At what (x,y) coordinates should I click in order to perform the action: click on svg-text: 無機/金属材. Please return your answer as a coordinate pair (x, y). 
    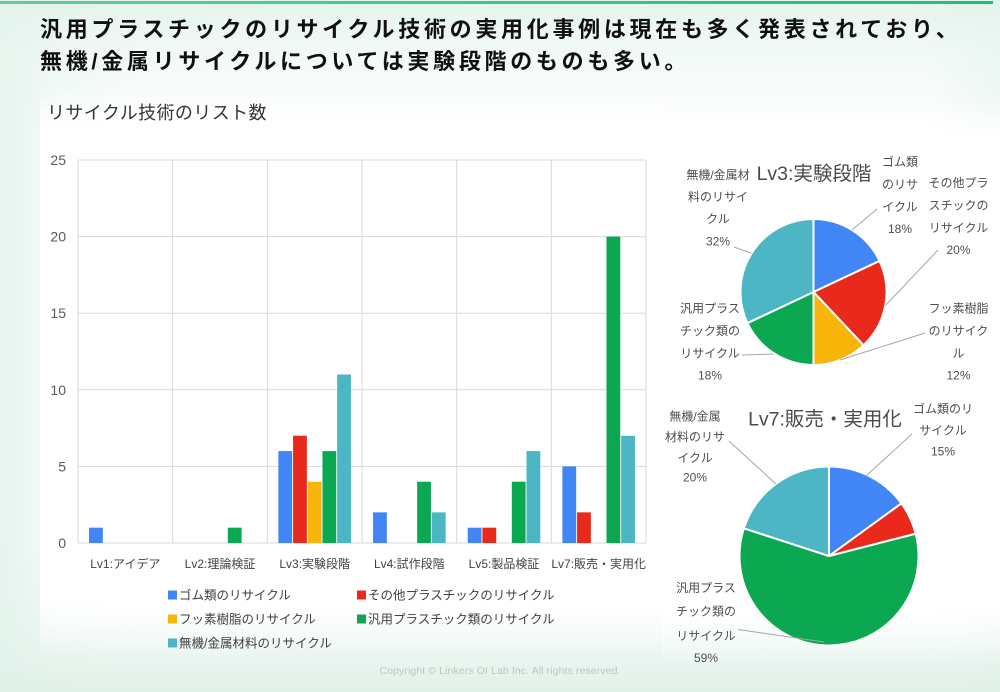
    Looking at the image, I should click on (717, 174).